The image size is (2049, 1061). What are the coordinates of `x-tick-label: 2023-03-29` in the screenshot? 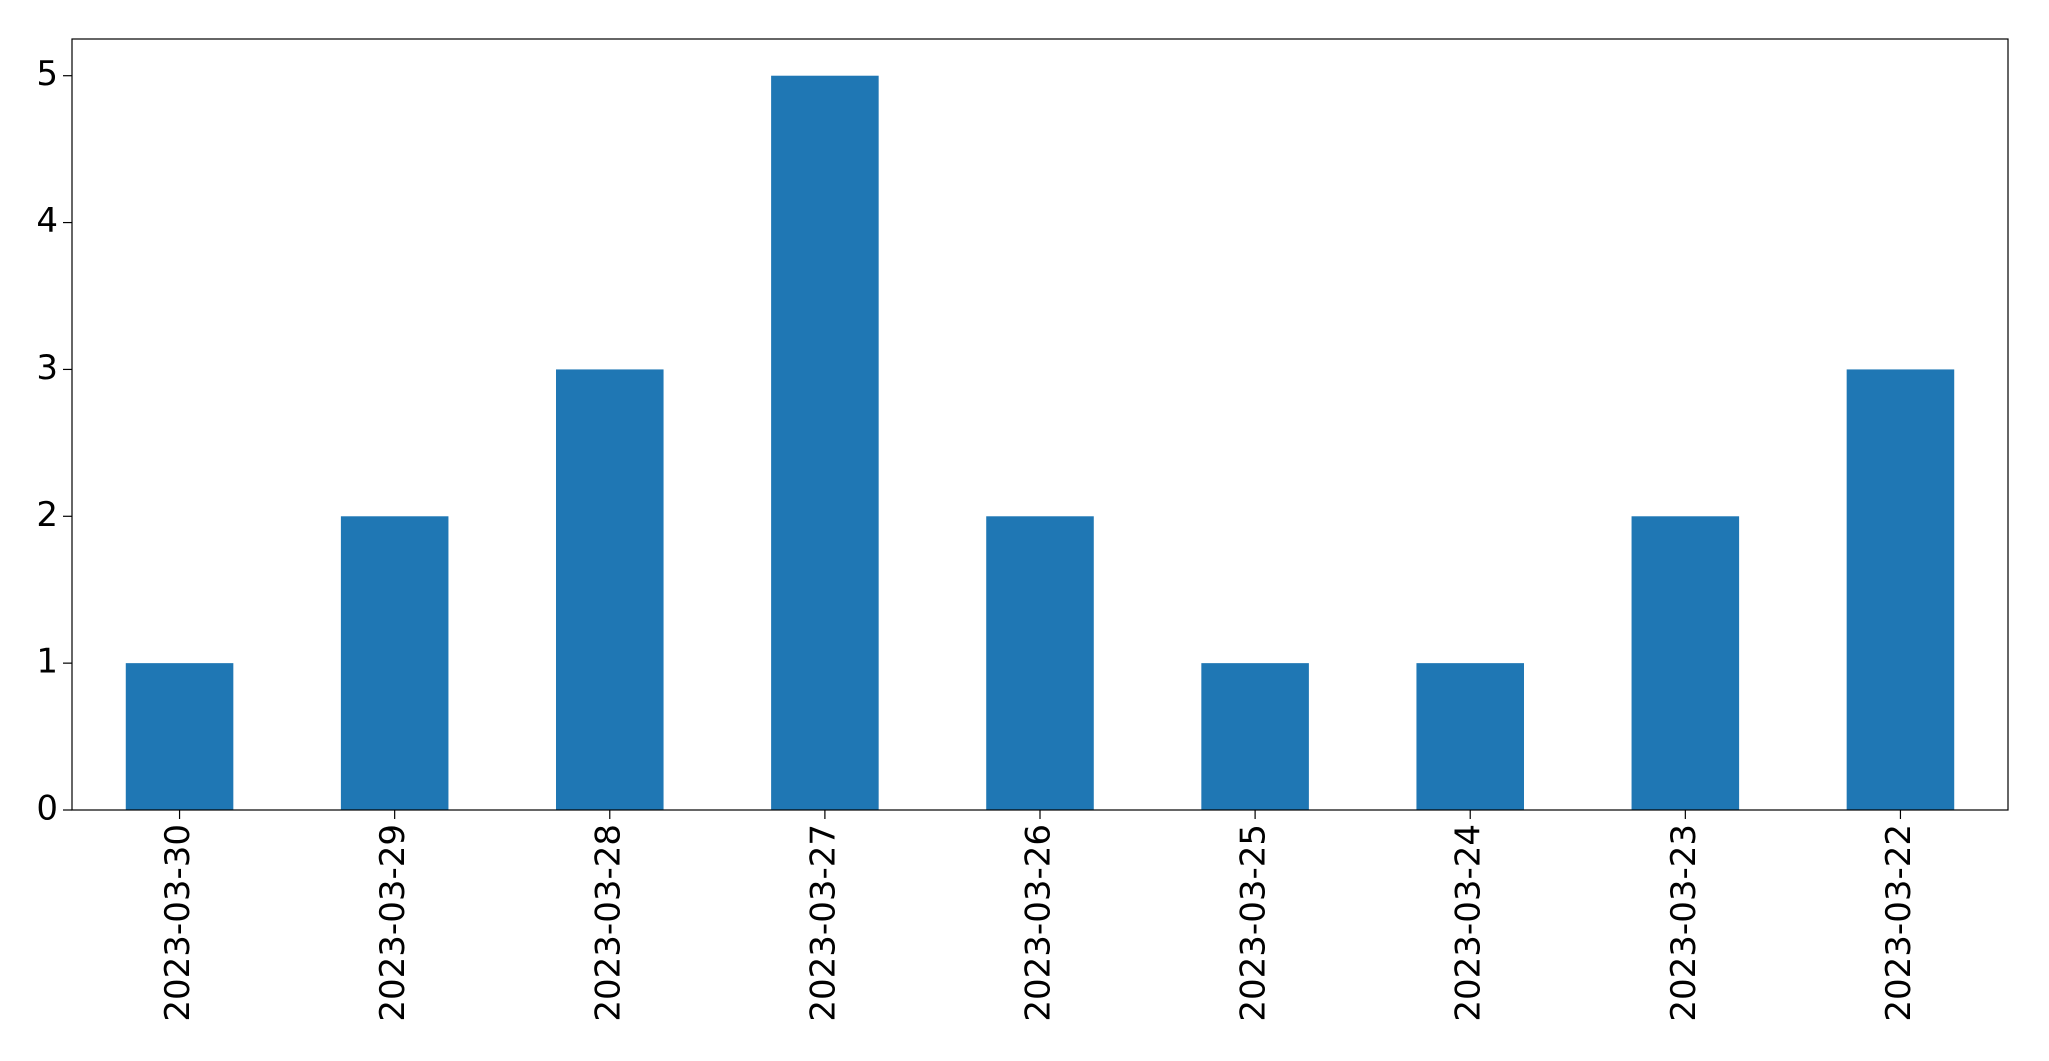 It's located at (393, 923).